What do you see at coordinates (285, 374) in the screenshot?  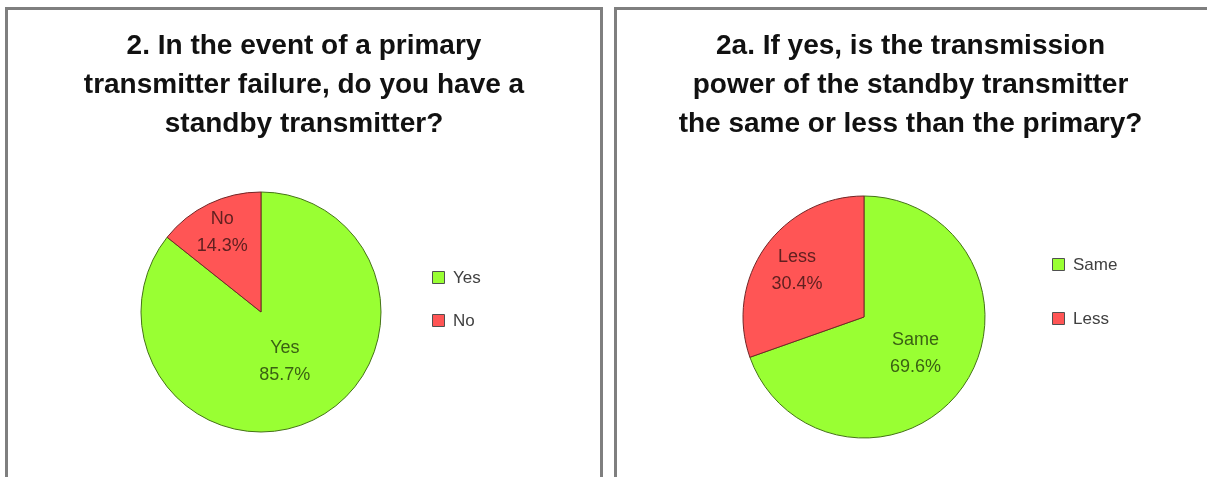 I see `data-label: 85.7%` at bounding box center [285, 374].